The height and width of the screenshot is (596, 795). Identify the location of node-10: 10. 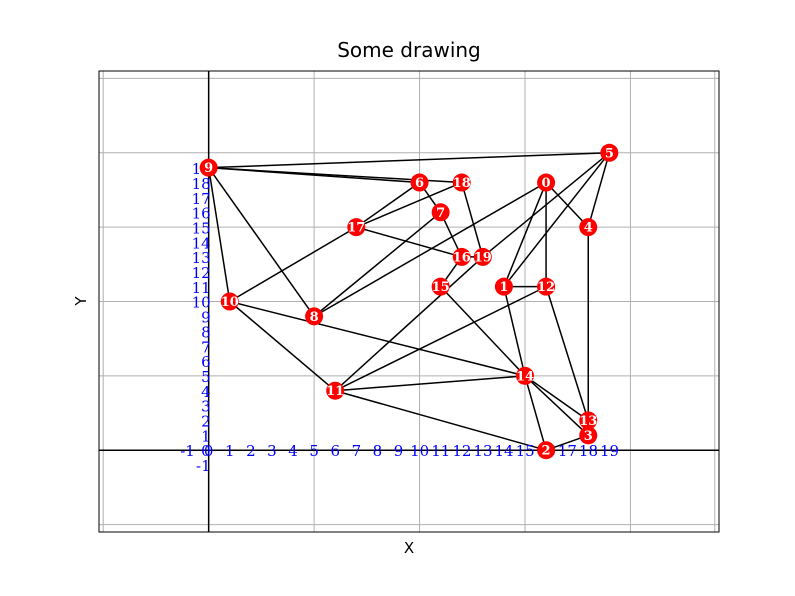
(230, 301).